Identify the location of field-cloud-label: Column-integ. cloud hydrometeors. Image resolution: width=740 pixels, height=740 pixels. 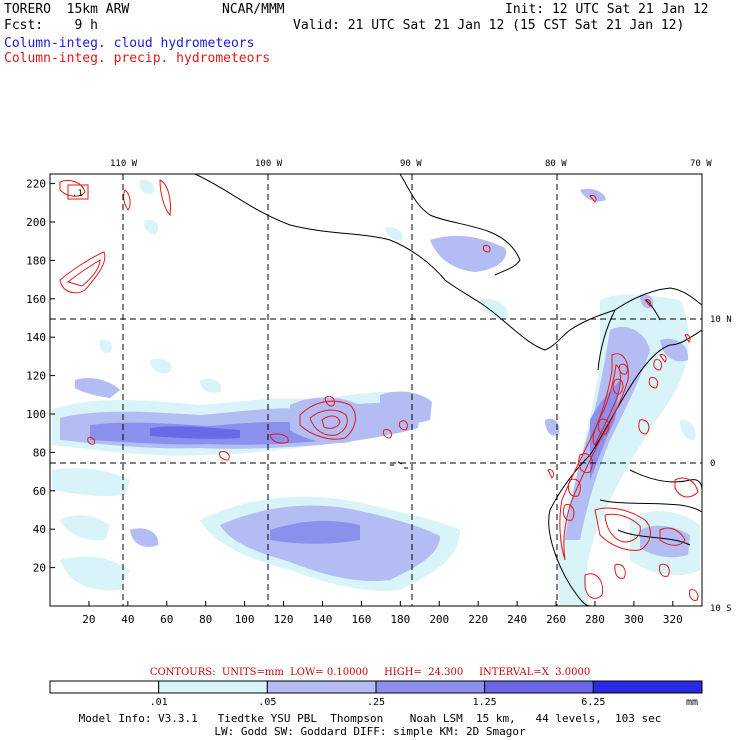
(129, 43).